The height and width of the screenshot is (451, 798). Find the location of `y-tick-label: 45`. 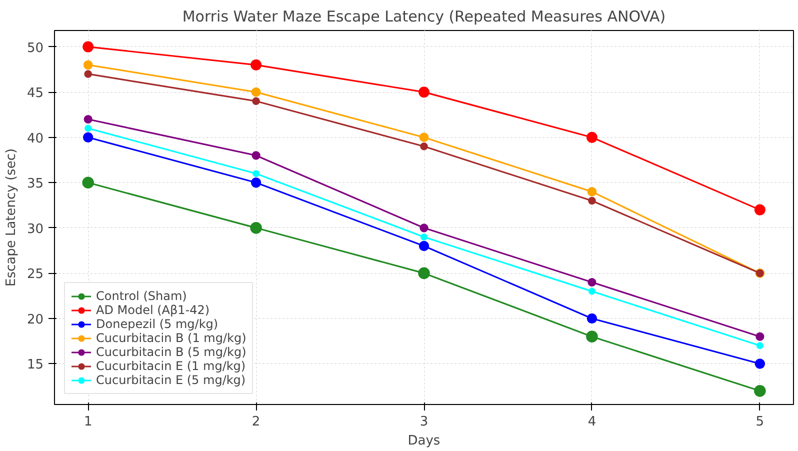

y-tick-label: 45 is located at coordinates (35, 94).